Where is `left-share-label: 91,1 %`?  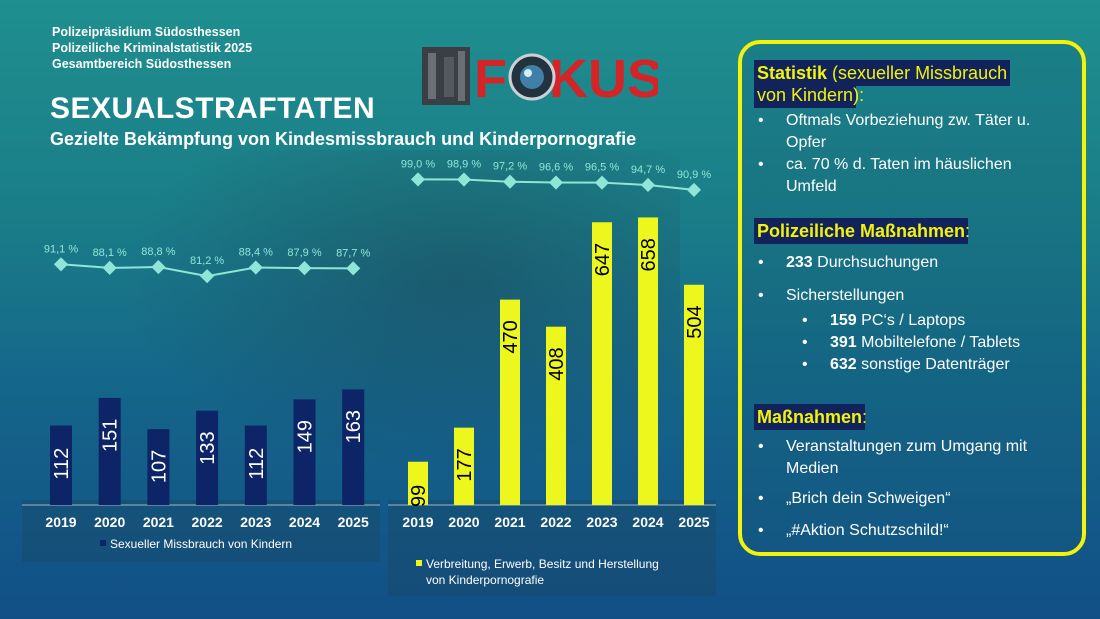 left-share-label: 91,1 % is located at coordinates (61, 249).